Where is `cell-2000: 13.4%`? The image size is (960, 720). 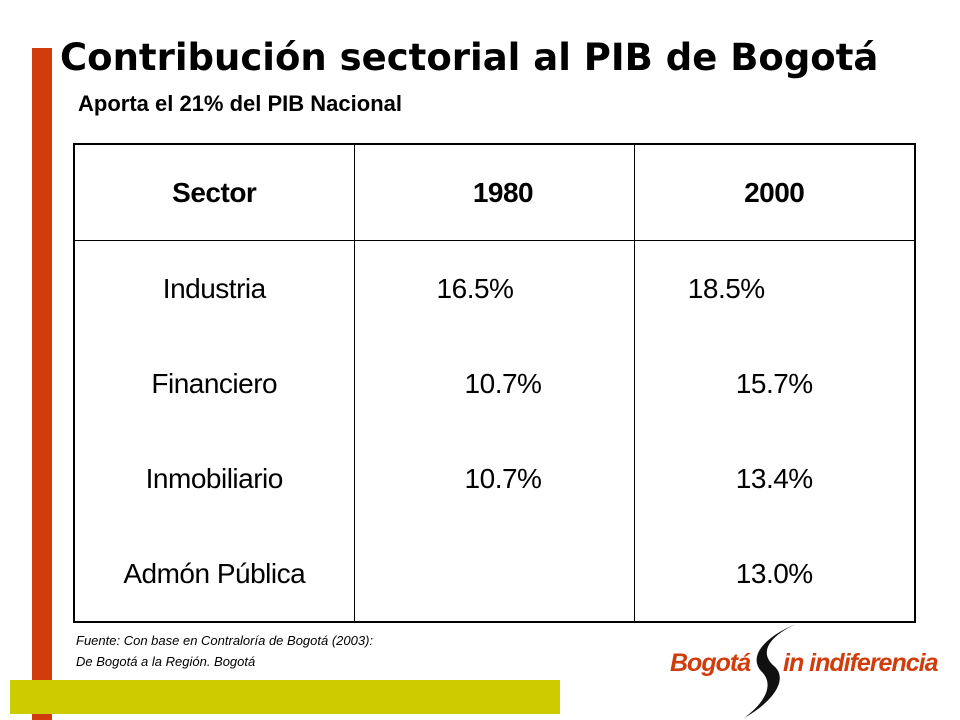
cell-2000: 13.4% is located at coordinates (775, 478).